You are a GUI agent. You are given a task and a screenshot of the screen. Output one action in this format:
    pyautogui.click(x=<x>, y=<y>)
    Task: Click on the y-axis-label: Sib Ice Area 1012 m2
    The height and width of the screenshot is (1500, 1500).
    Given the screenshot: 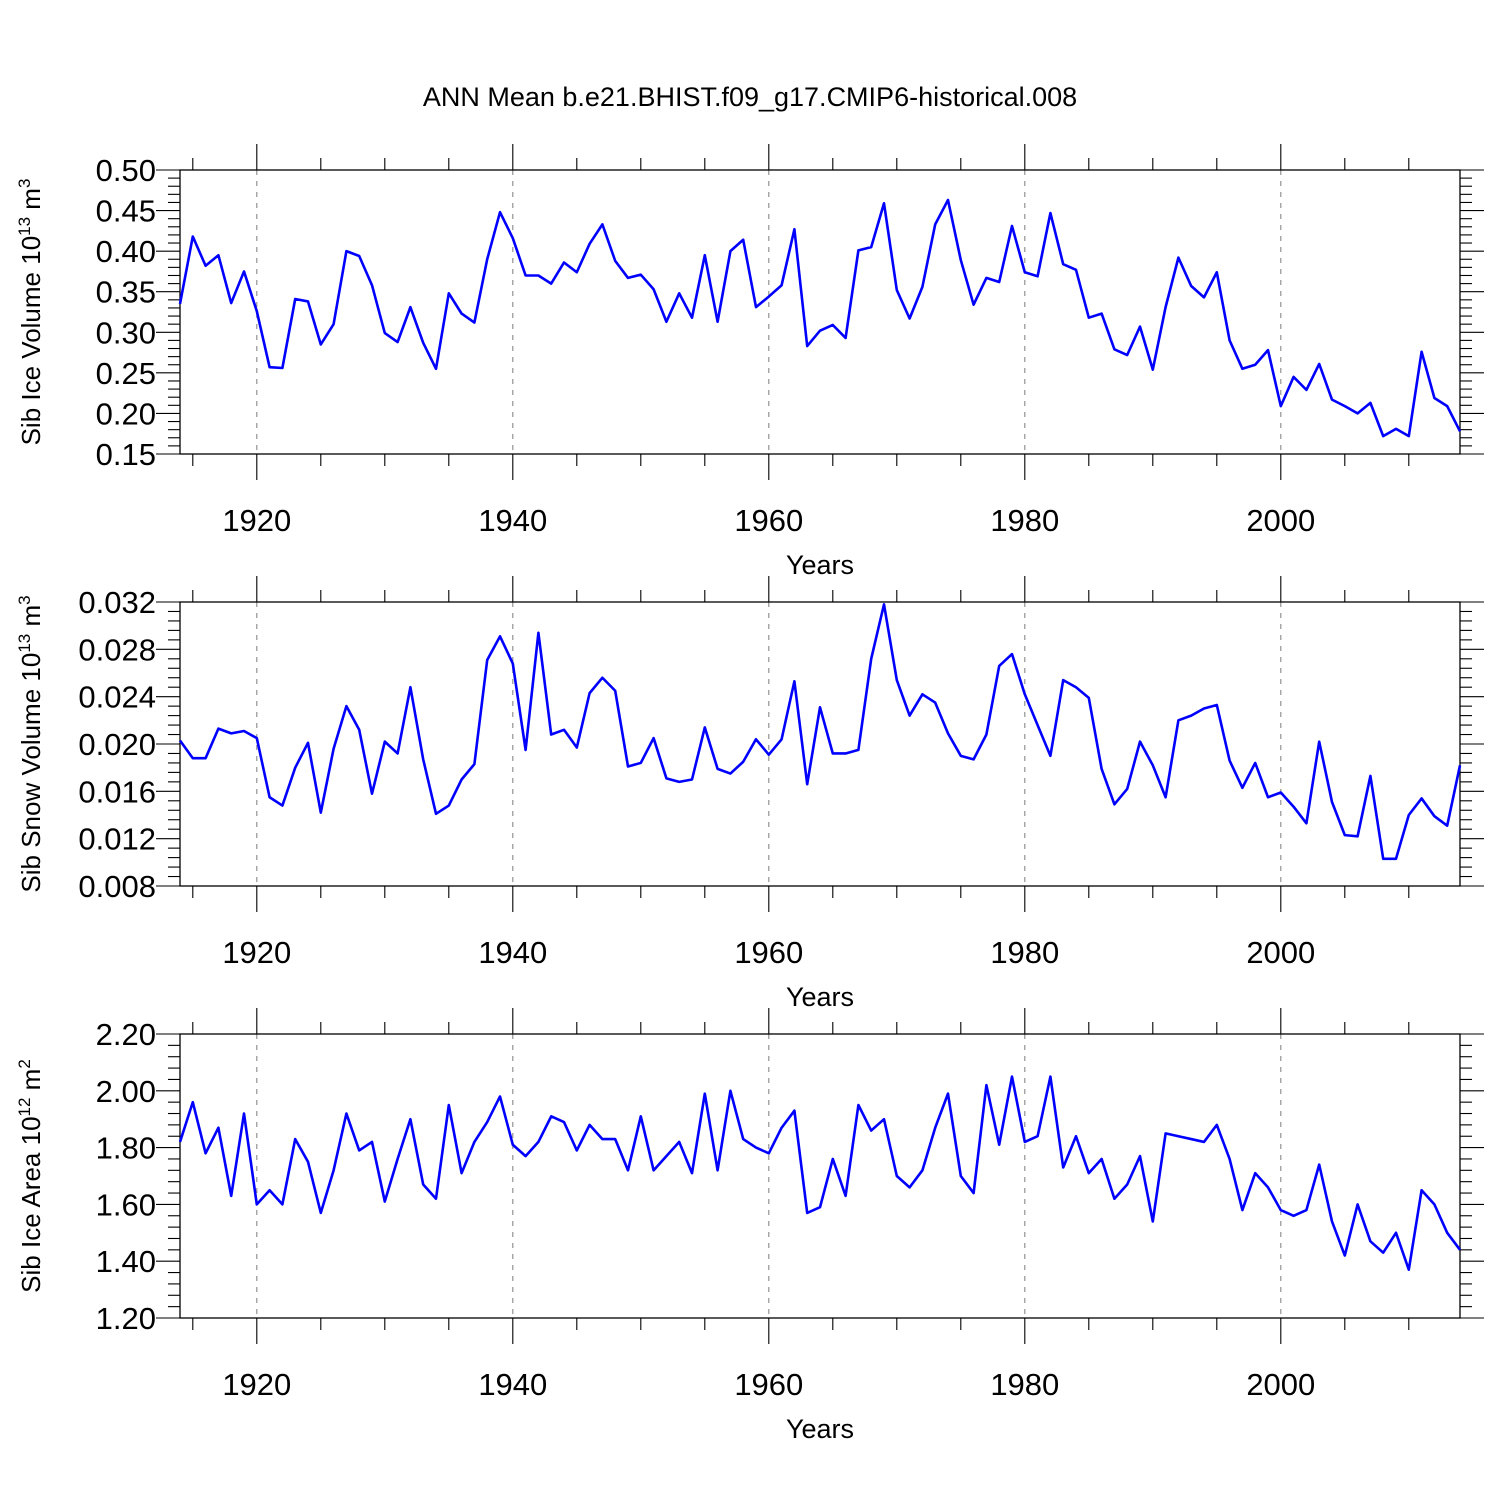 What is the action you would take?
    pyautogui.click(x=30, y=1176)
    